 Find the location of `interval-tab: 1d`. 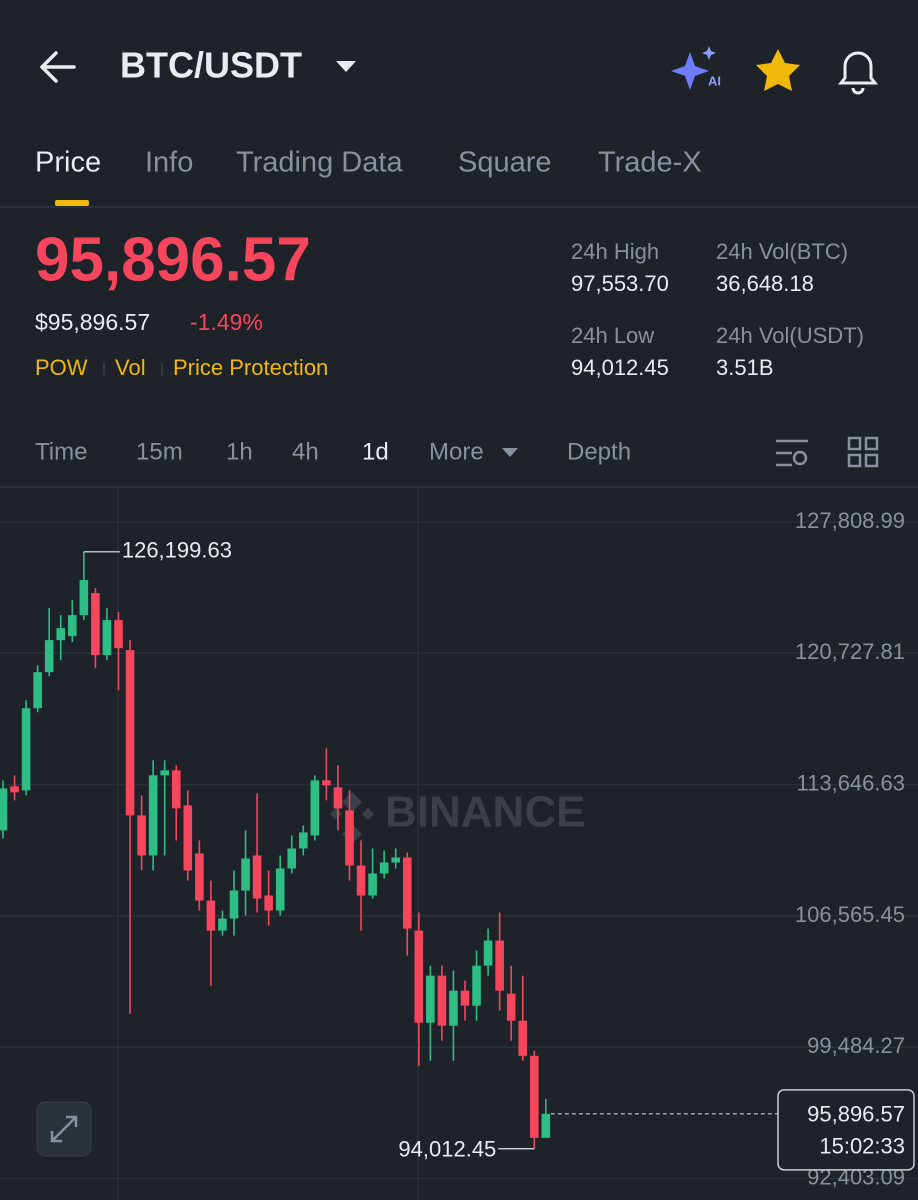

interval-tab: 1d is located at coordinates (375, 451).